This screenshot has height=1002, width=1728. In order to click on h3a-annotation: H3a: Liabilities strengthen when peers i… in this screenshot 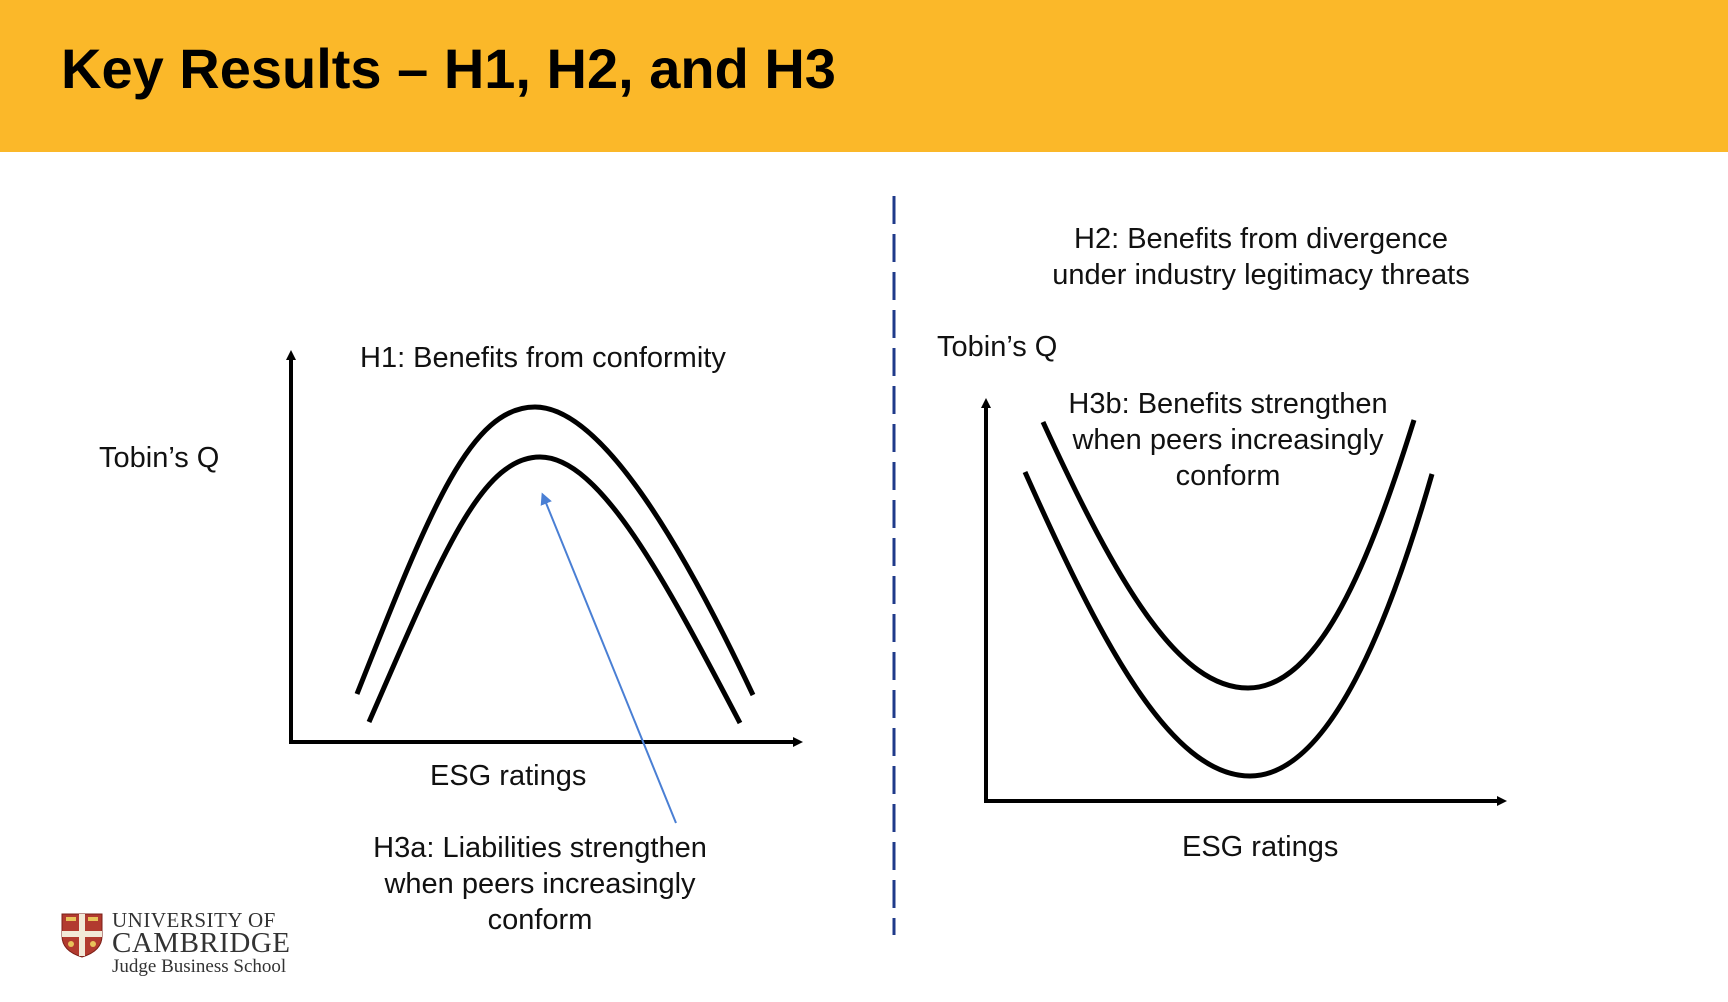, I will do `click(540, 884)`.